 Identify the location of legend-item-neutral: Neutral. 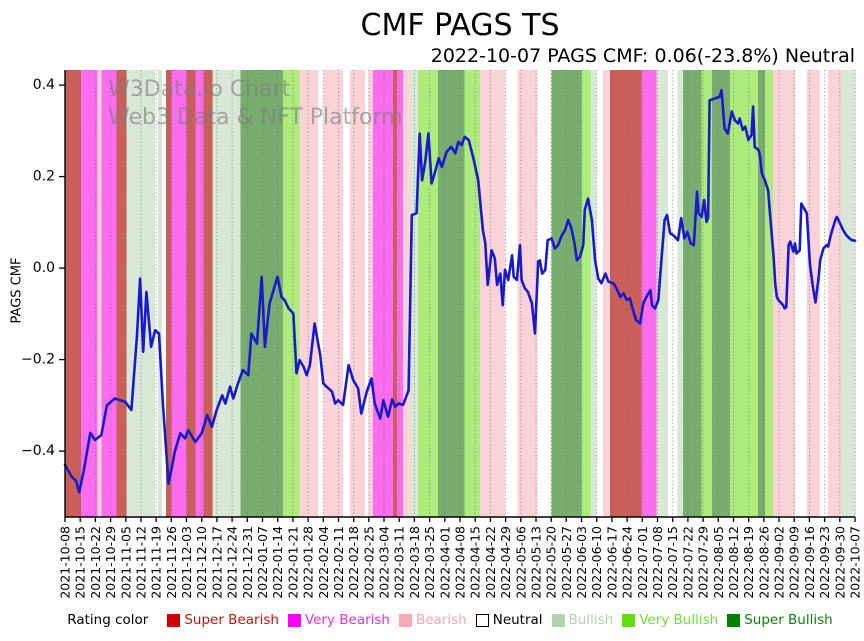
(509, 620).